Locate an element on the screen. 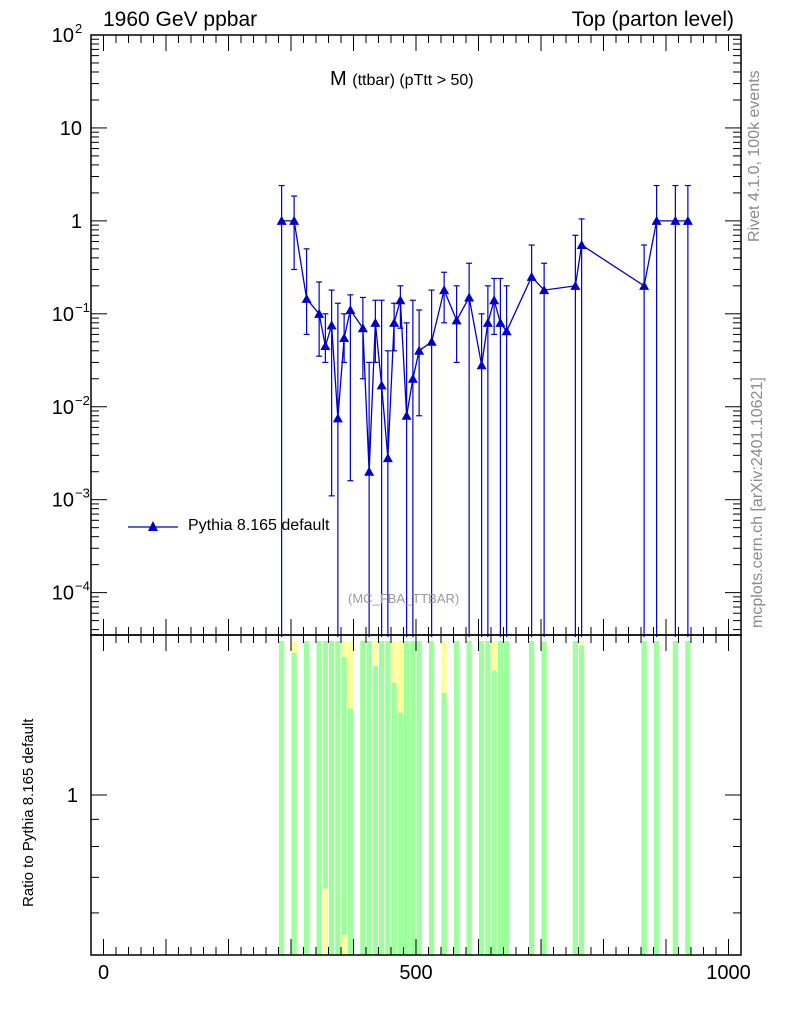 The width and height of the screenshot is (786, 1024). series-line is located at coordinates (484, 346).